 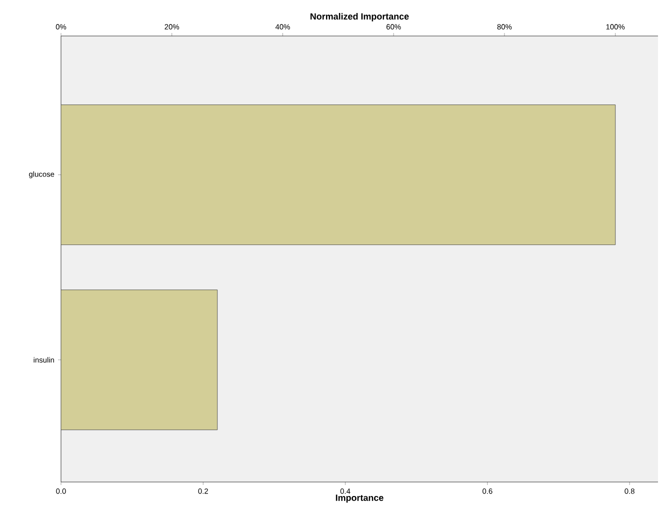 I want to click on x-axis-title: Importance, so click(x=360, y=498).